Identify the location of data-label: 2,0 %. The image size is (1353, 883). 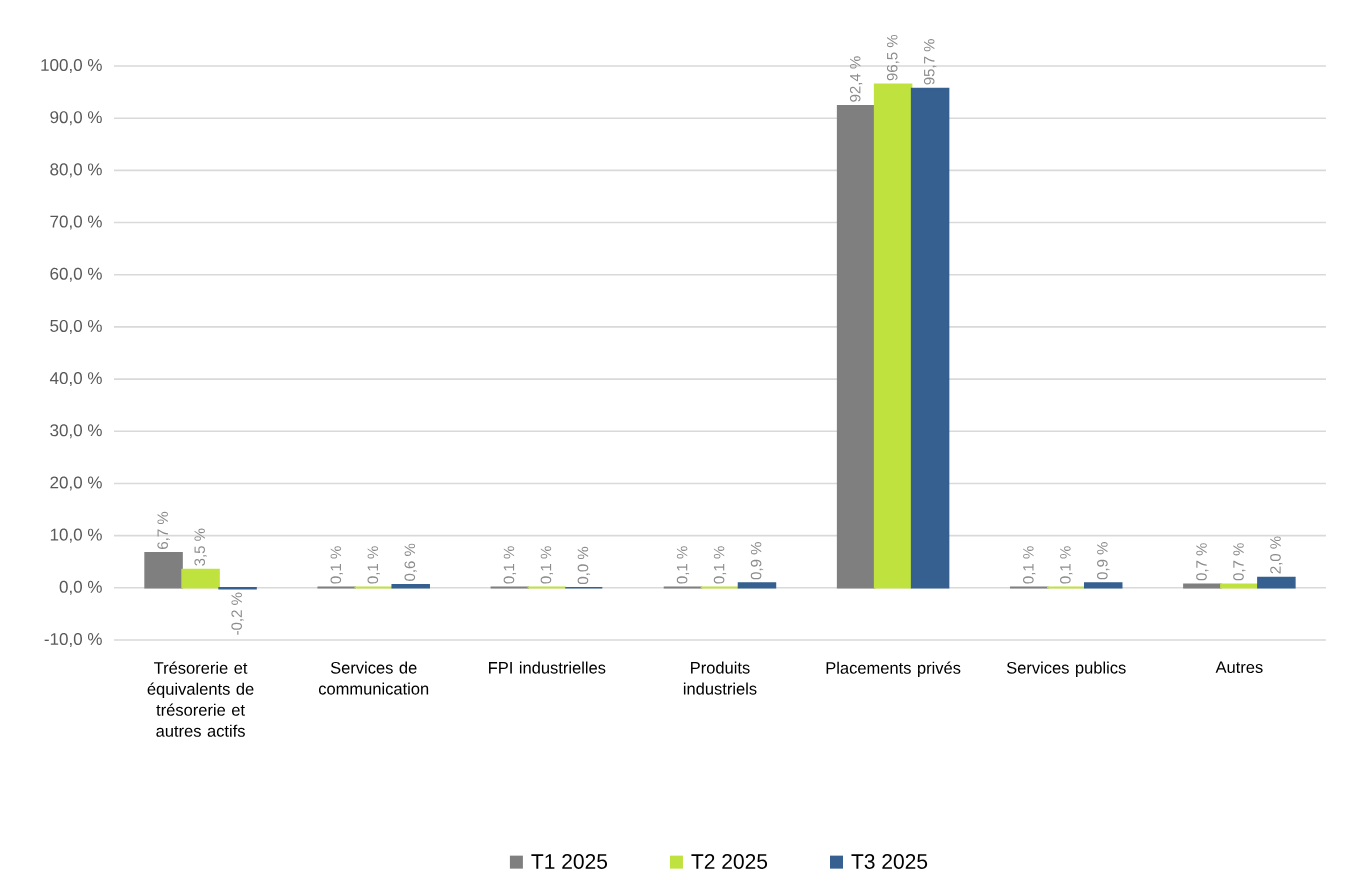
(1276, 555).